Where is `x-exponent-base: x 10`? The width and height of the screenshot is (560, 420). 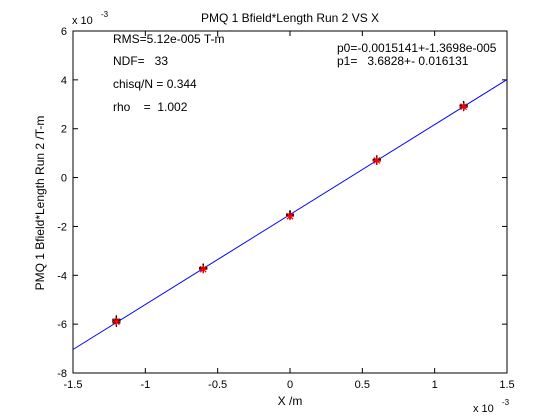 x-exponent-base: x 10 is located at coordinates (483, 409).